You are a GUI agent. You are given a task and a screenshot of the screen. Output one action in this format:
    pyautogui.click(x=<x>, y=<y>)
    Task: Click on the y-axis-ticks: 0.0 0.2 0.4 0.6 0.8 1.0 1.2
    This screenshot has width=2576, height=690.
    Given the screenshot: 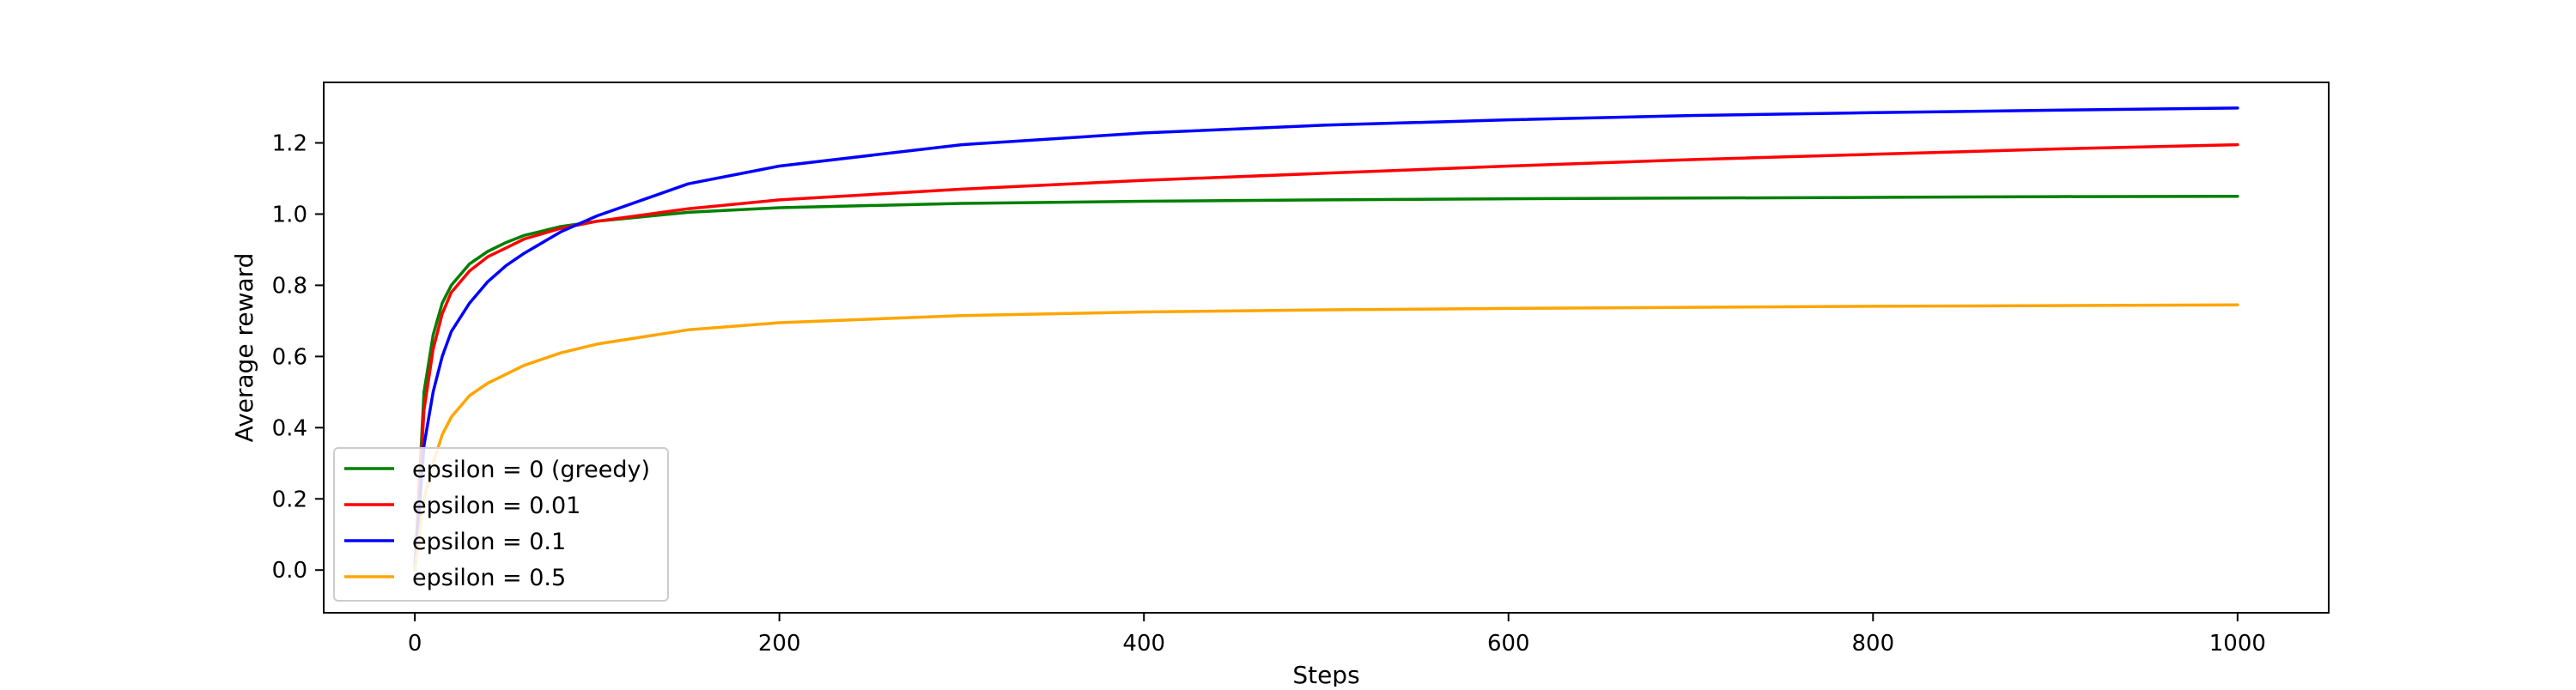 What is the action you would take?
    pyautogui.click(x=298, y=357)
    